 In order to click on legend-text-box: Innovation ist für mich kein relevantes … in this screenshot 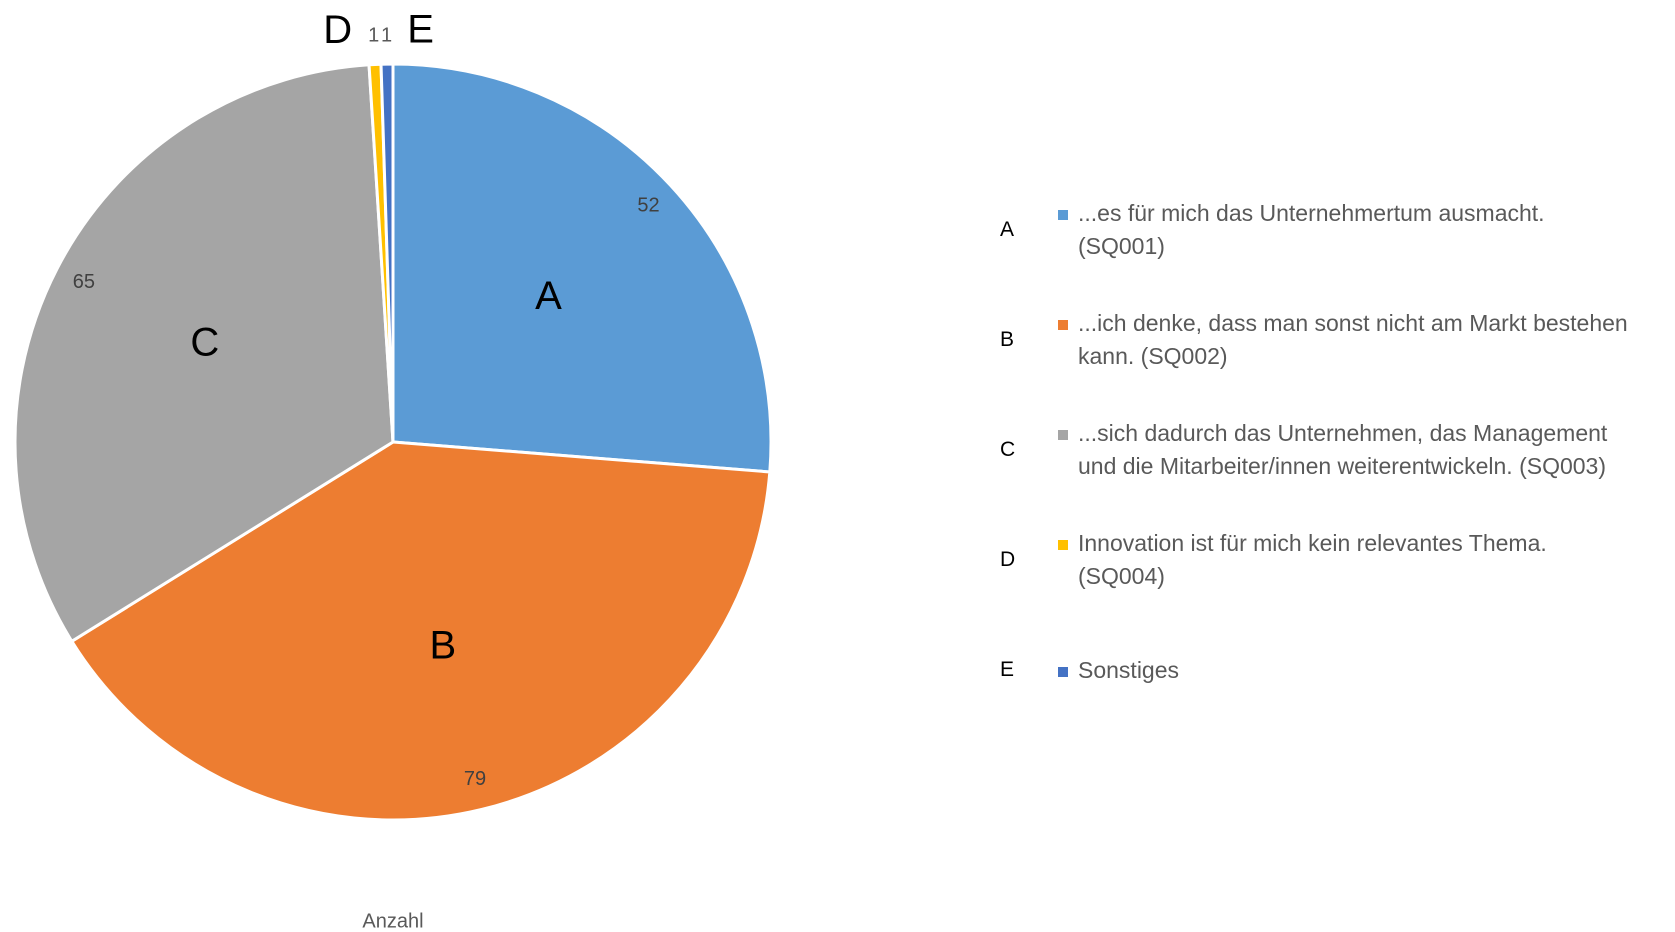, I will do `click(1343, 560)`.